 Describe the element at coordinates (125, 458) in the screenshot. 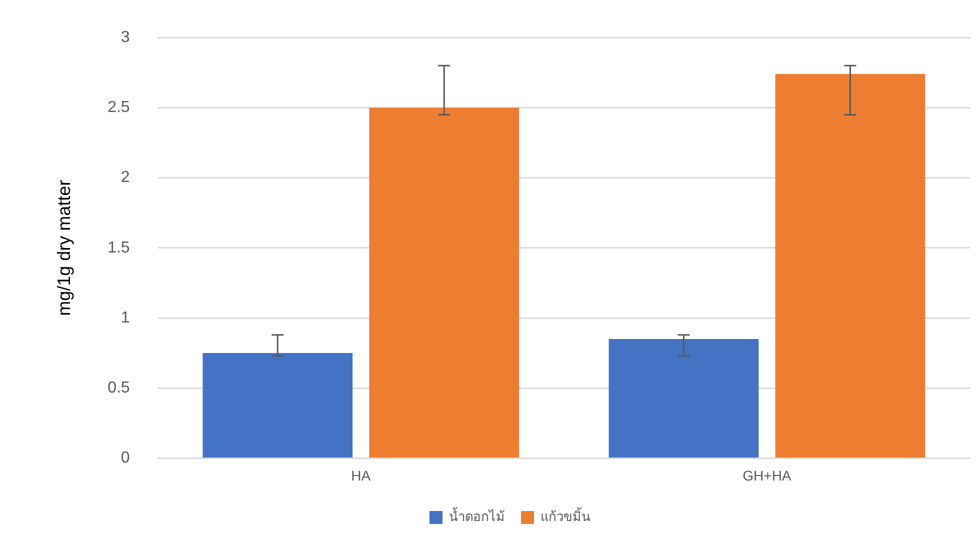

I see `y-tick-label: 0` at that location.